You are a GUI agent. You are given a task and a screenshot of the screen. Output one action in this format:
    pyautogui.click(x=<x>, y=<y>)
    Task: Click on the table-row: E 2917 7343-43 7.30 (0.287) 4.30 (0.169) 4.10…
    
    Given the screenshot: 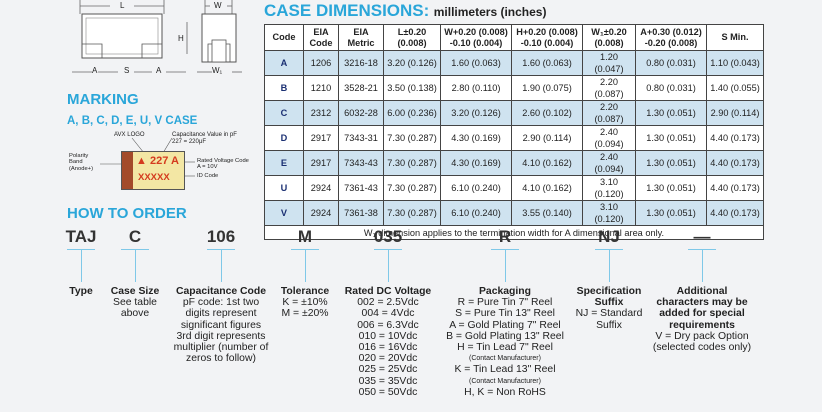 What is the action you would take?
    pyautogui.click(x=514, y=163)
    